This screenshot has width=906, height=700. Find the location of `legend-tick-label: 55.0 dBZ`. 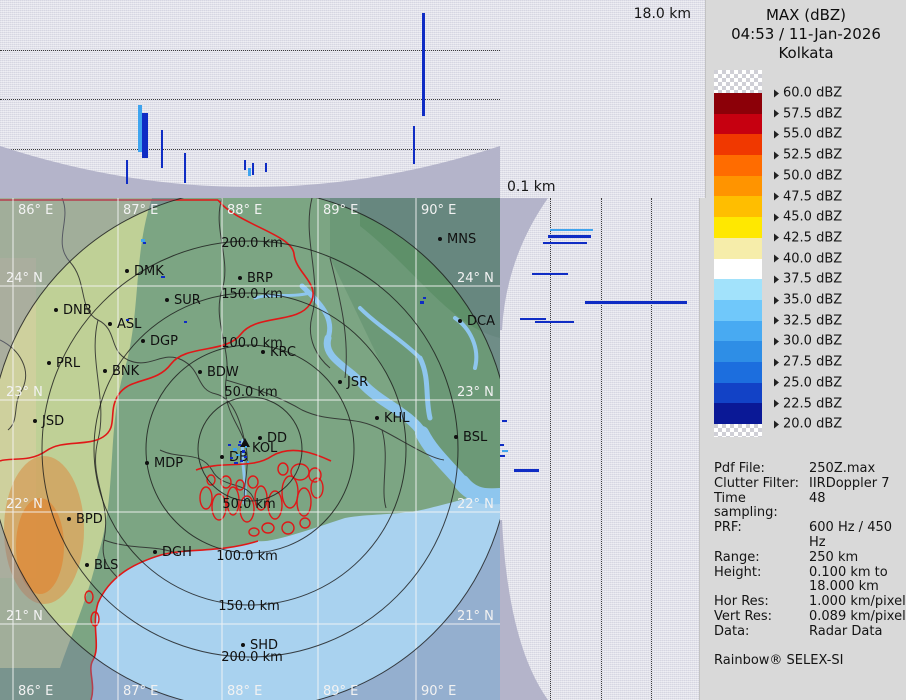

legend-tick-label: 55.0 dBZ is located at coordinates (808, 134).